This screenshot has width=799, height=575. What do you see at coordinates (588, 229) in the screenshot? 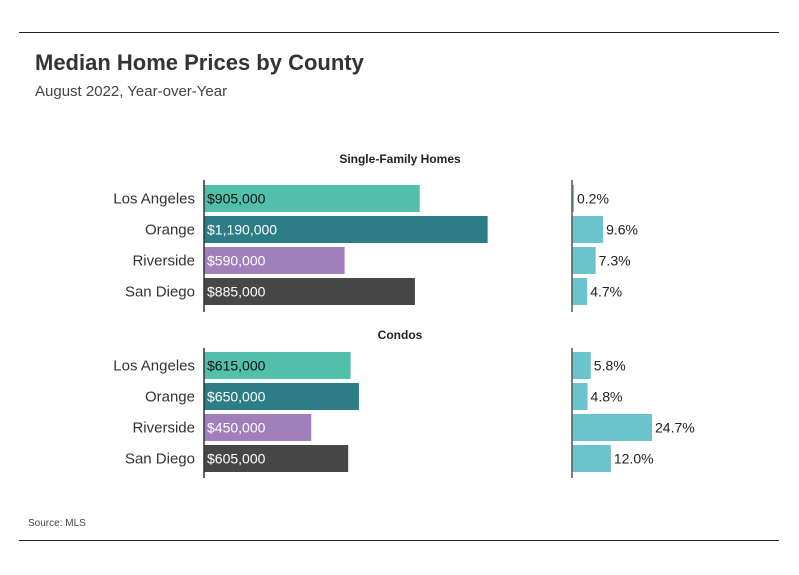
I see `yoy-bar-single-family-homes-orange` at bounding box center [588, 229].